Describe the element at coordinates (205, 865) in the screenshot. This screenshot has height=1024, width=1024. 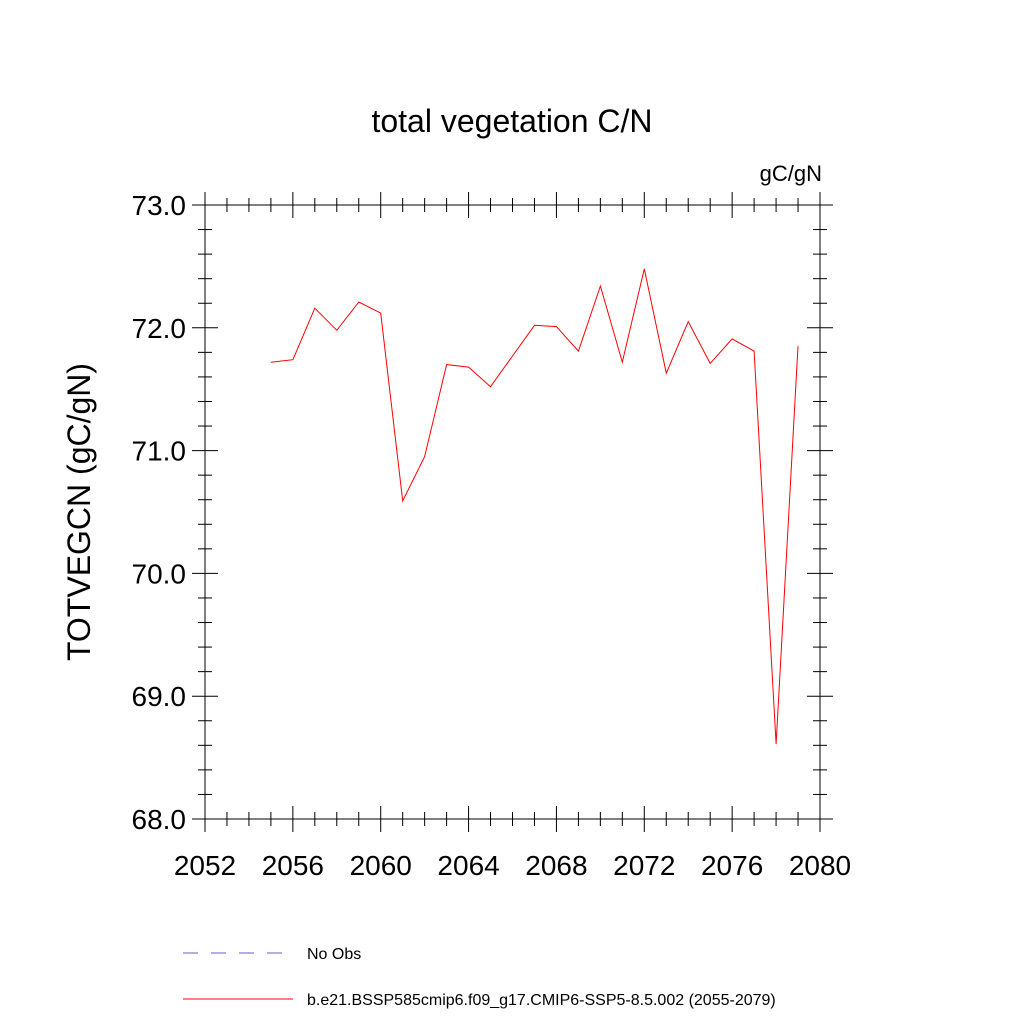
I see `x-tick-label: 2052` at that location.